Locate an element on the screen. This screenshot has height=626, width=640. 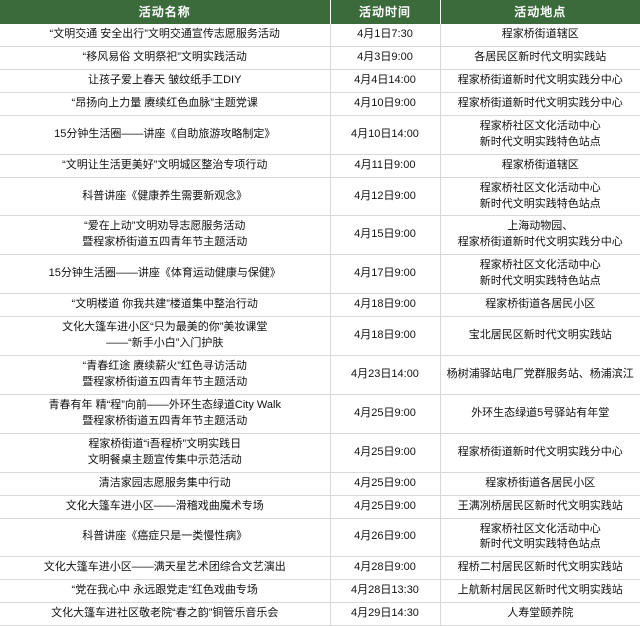
cell-line: 4月15日9:00 is located at coordinates (385, 234).